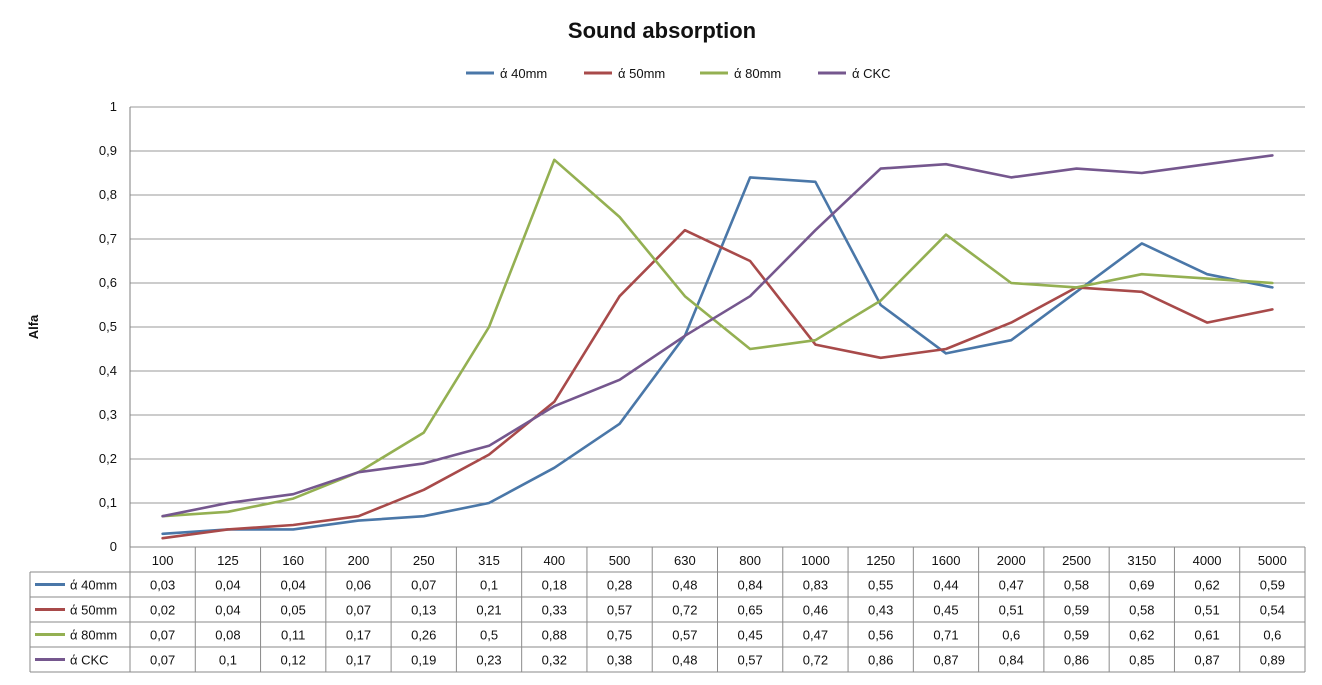 The image size is (1322, 685). I want to click on x-tick-label: 3150, so click(1141, 560).